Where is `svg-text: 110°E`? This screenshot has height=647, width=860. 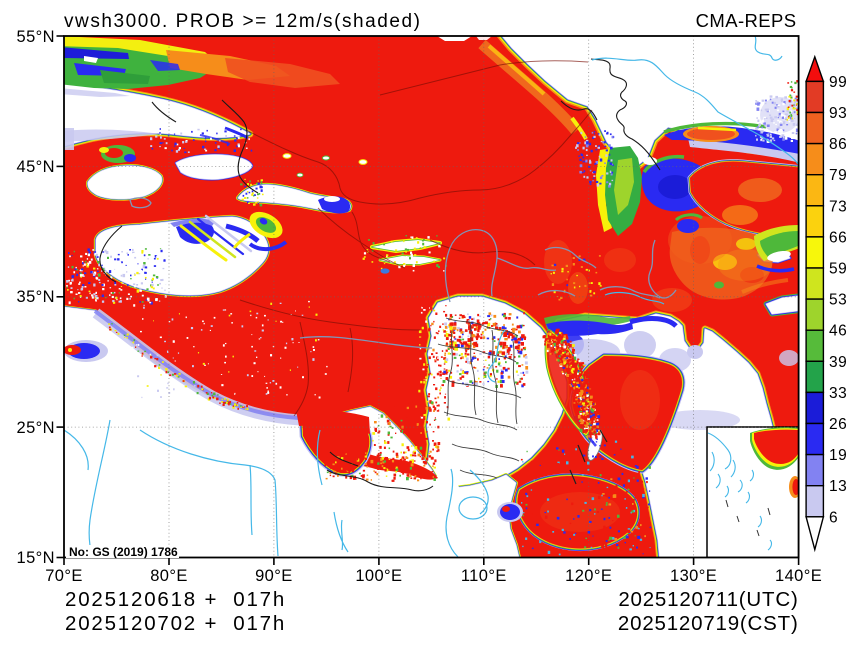
svg-text: 110°E is located at coordinates (484, 576).